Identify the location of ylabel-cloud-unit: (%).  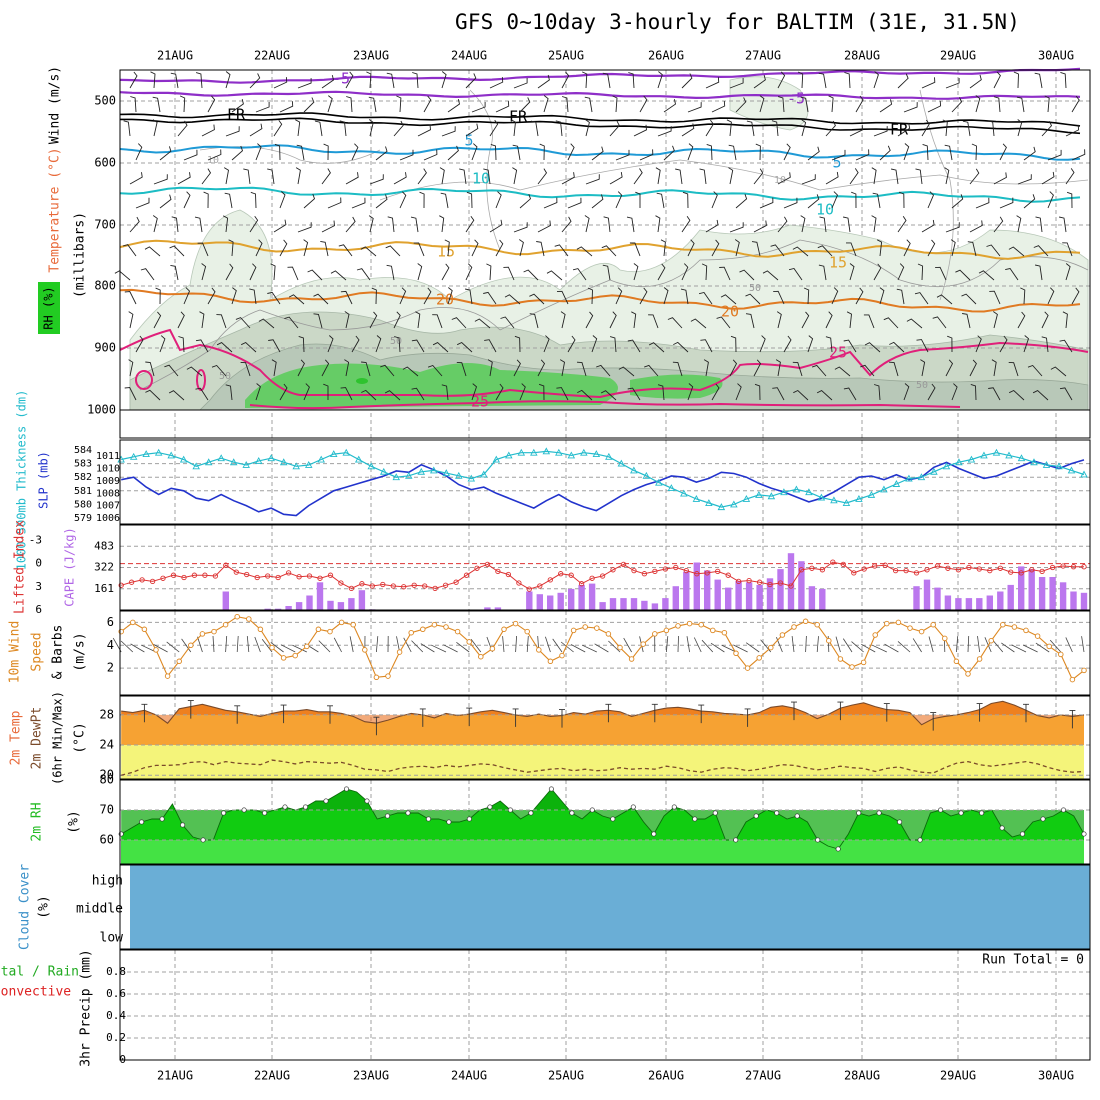
(44, 906).